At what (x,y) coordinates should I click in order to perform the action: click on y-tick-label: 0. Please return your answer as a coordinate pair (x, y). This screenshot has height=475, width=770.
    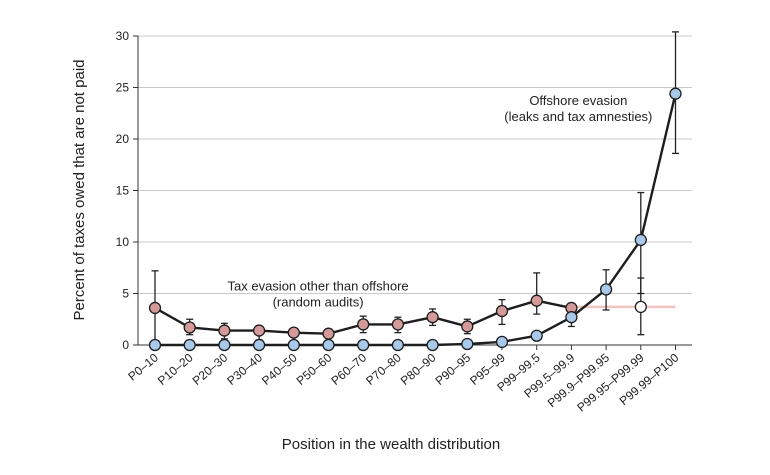
    Looking at the image, I should click on (125, 345).